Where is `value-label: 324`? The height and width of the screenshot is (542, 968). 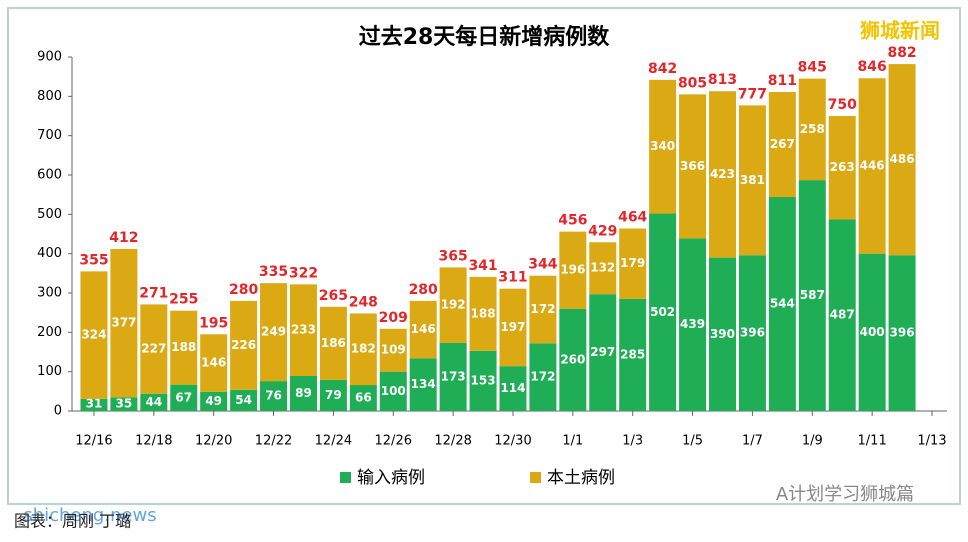 value-label: 324 is located at coordinates (93, 335).